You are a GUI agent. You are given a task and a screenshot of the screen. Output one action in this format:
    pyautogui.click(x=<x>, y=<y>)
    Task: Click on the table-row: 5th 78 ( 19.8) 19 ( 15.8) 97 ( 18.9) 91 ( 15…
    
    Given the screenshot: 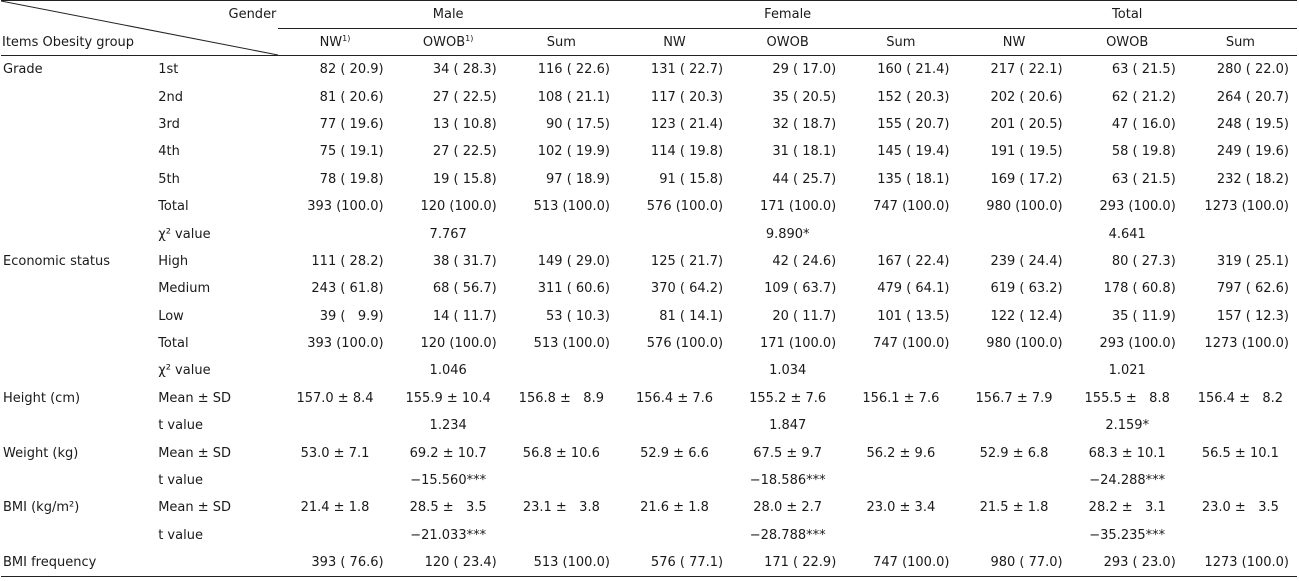 What is the action you would take?
    pyautogui.click(x=649, y=179)
    